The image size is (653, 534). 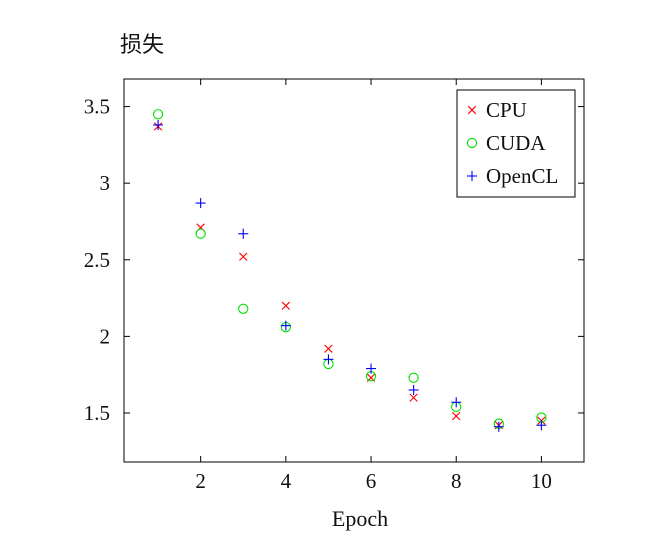 I want to click on x-tick-label: 4, so click(x=286, y=481).